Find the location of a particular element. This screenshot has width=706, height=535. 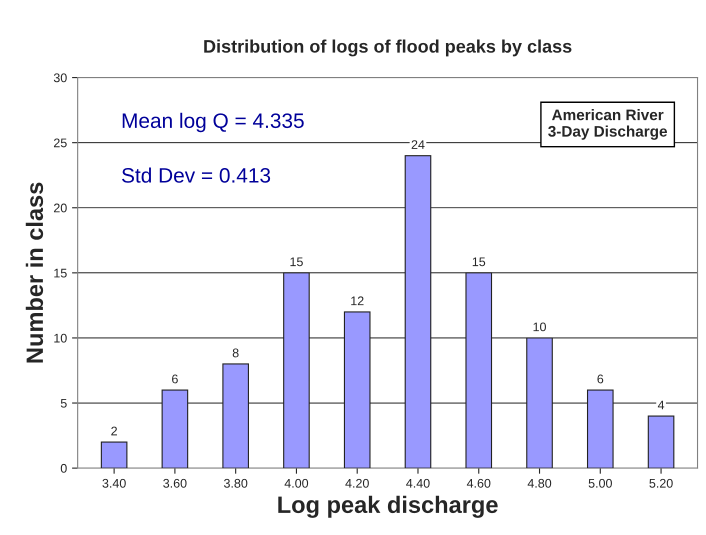

data-label: 4 is located at coordinates (661, 405).